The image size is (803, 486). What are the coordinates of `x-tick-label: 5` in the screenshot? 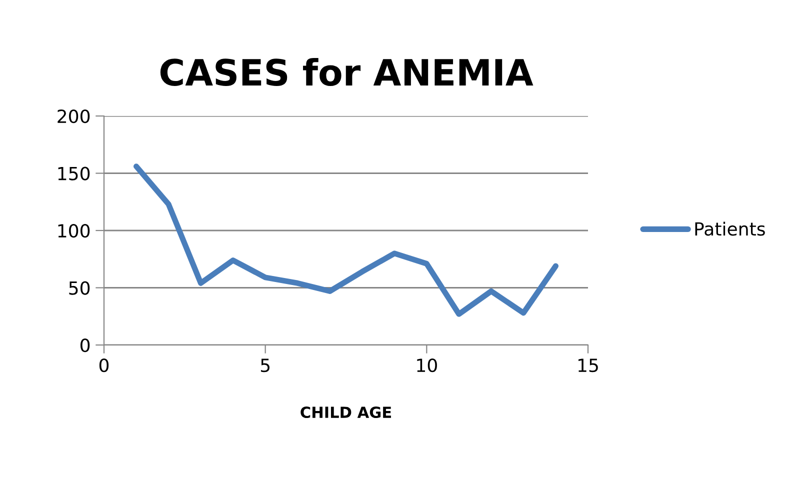 It's located at (265, 365).